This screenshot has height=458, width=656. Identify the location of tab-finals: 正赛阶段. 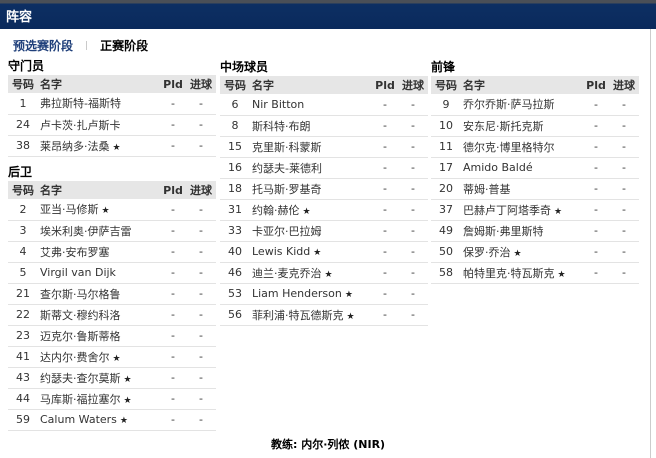
(124, 46).